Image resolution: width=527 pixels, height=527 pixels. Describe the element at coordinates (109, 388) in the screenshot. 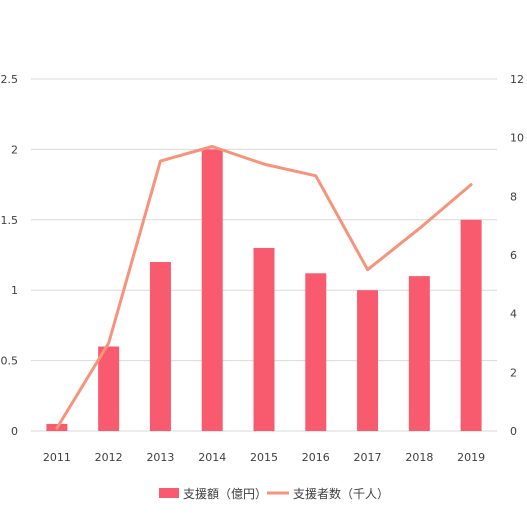

I see `bar-2012` at that location.